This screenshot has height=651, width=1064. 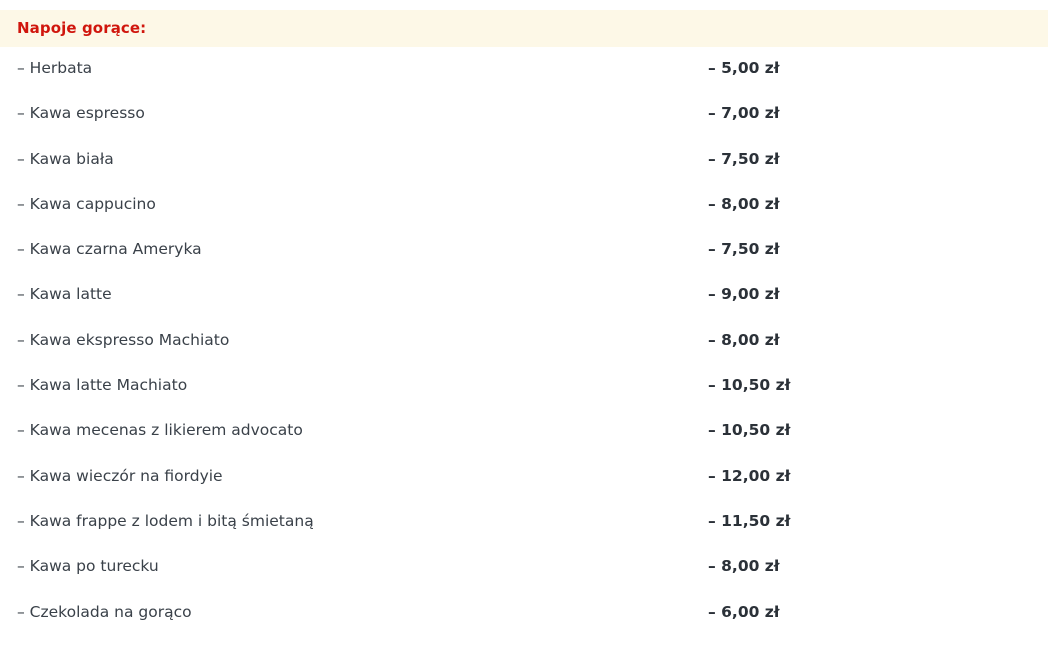 What do you see at coordinates (532, 257) in the screenshot?
I see `menu-item-row: – Kawa czarna Ameryka – 7,50 zł` at bounding box center [532, 257].